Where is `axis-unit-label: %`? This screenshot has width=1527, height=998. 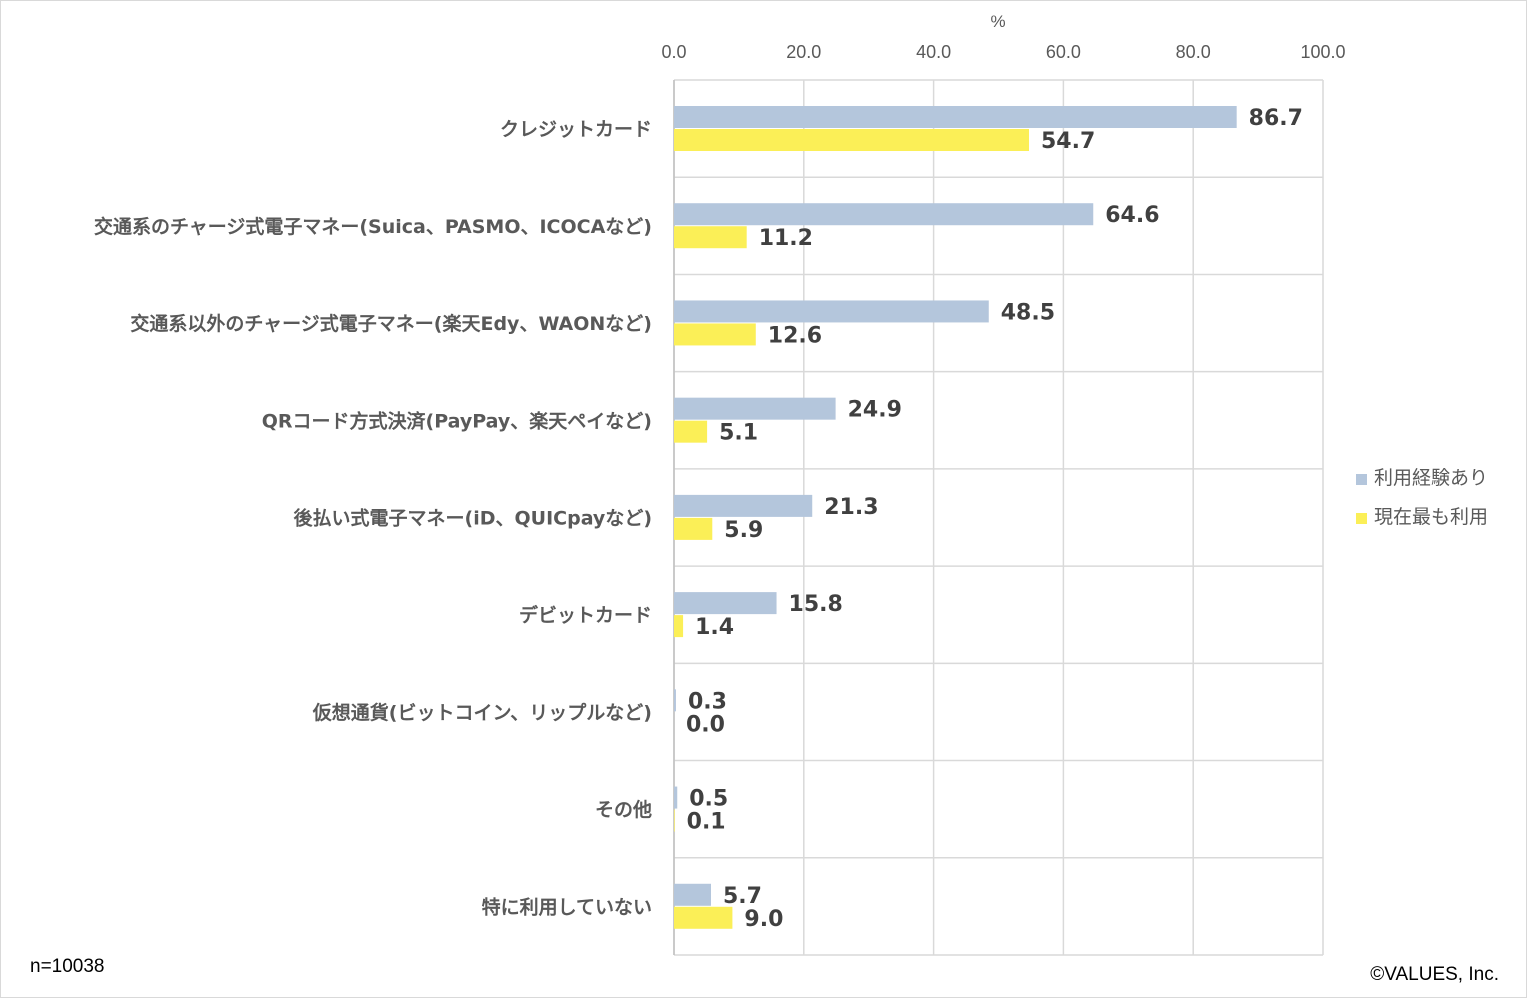 axis-unit-label: % is located at coordinates (997, 21).